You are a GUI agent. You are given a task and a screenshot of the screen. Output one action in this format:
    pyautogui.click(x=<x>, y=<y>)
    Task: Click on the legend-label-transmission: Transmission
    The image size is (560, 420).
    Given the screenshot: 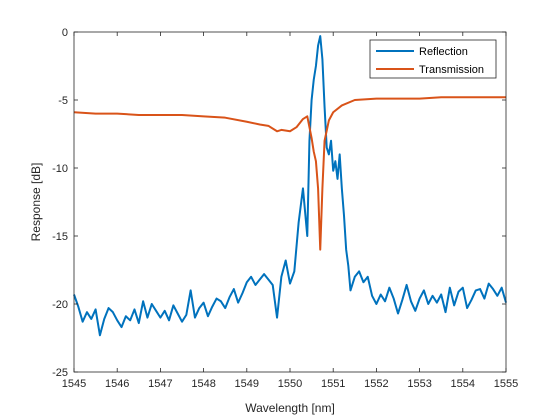 What is the action you would take?
    pyautogui.click(x=451, y=70)
    